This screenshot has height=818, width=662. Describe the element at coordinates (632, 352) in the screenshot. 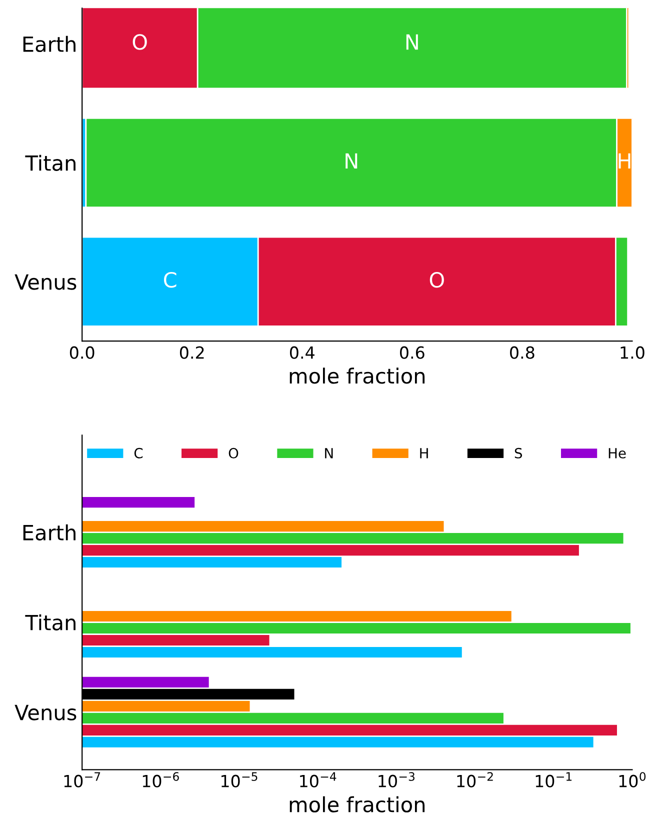

I see `x-tick-label: 1.0` at that location.